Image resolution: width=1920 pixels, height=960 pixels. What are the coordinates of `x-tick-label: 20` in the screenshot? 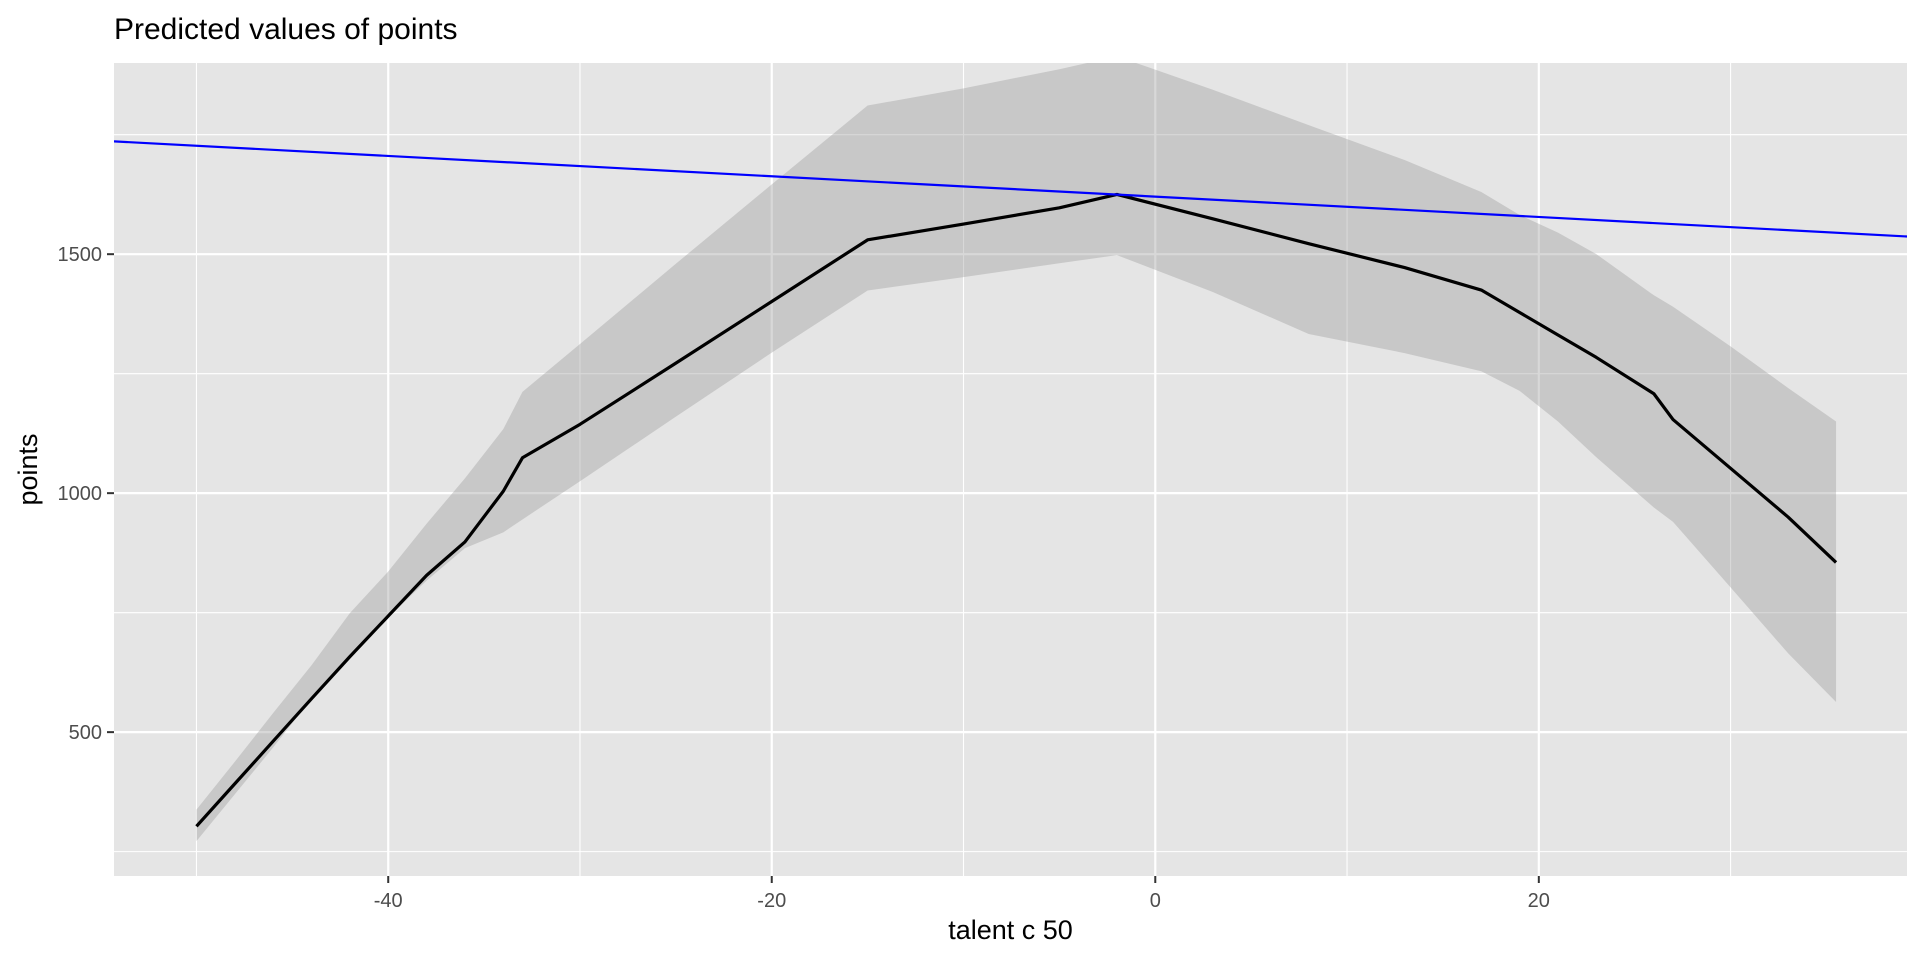 It's located at (1539, 901).